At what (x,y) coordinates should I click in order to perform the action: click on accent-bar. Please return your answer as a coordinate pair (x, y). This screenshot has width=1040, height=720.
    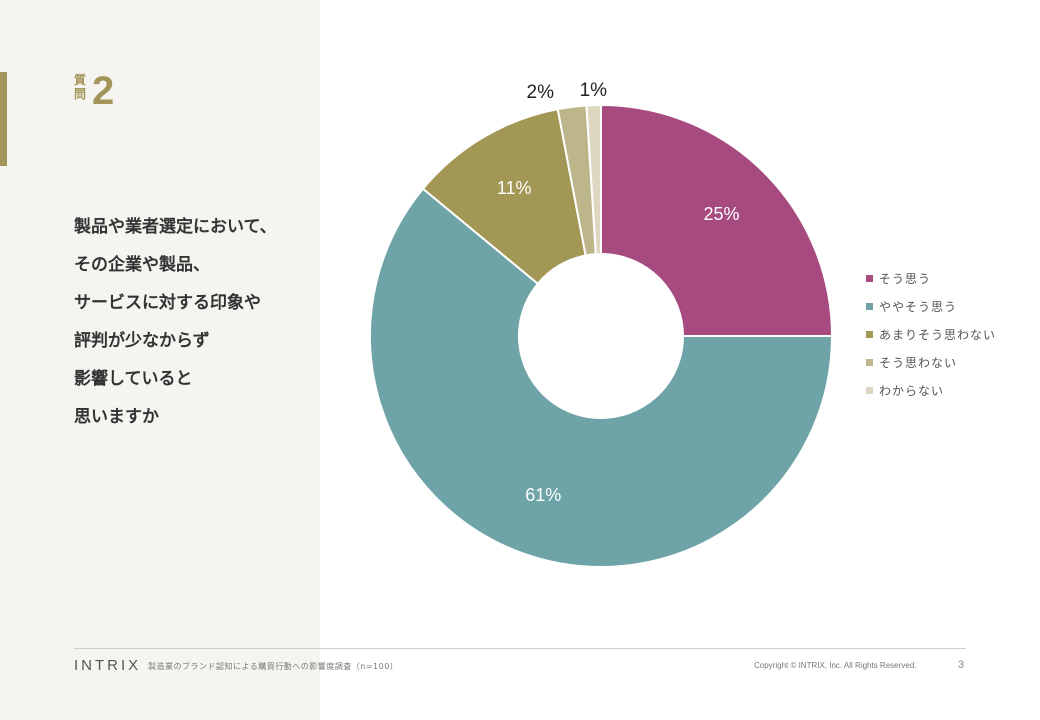
    Looking at the image, I should click on (3, 119).